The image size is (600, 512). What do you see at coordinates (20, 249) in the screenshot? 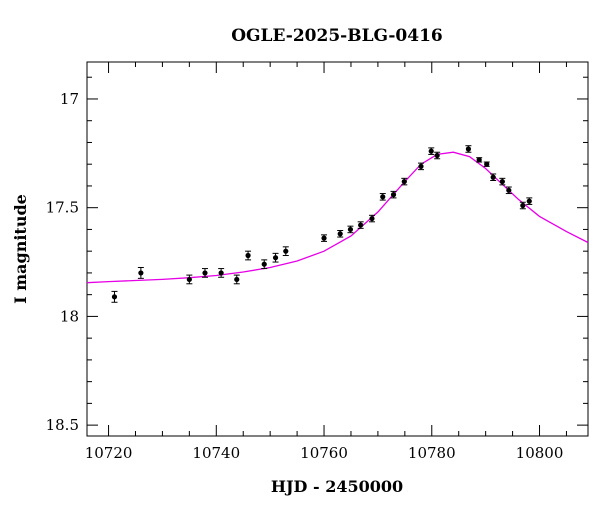
I see `y-axis-label: I magnitude` at bounding box center [20, 249].